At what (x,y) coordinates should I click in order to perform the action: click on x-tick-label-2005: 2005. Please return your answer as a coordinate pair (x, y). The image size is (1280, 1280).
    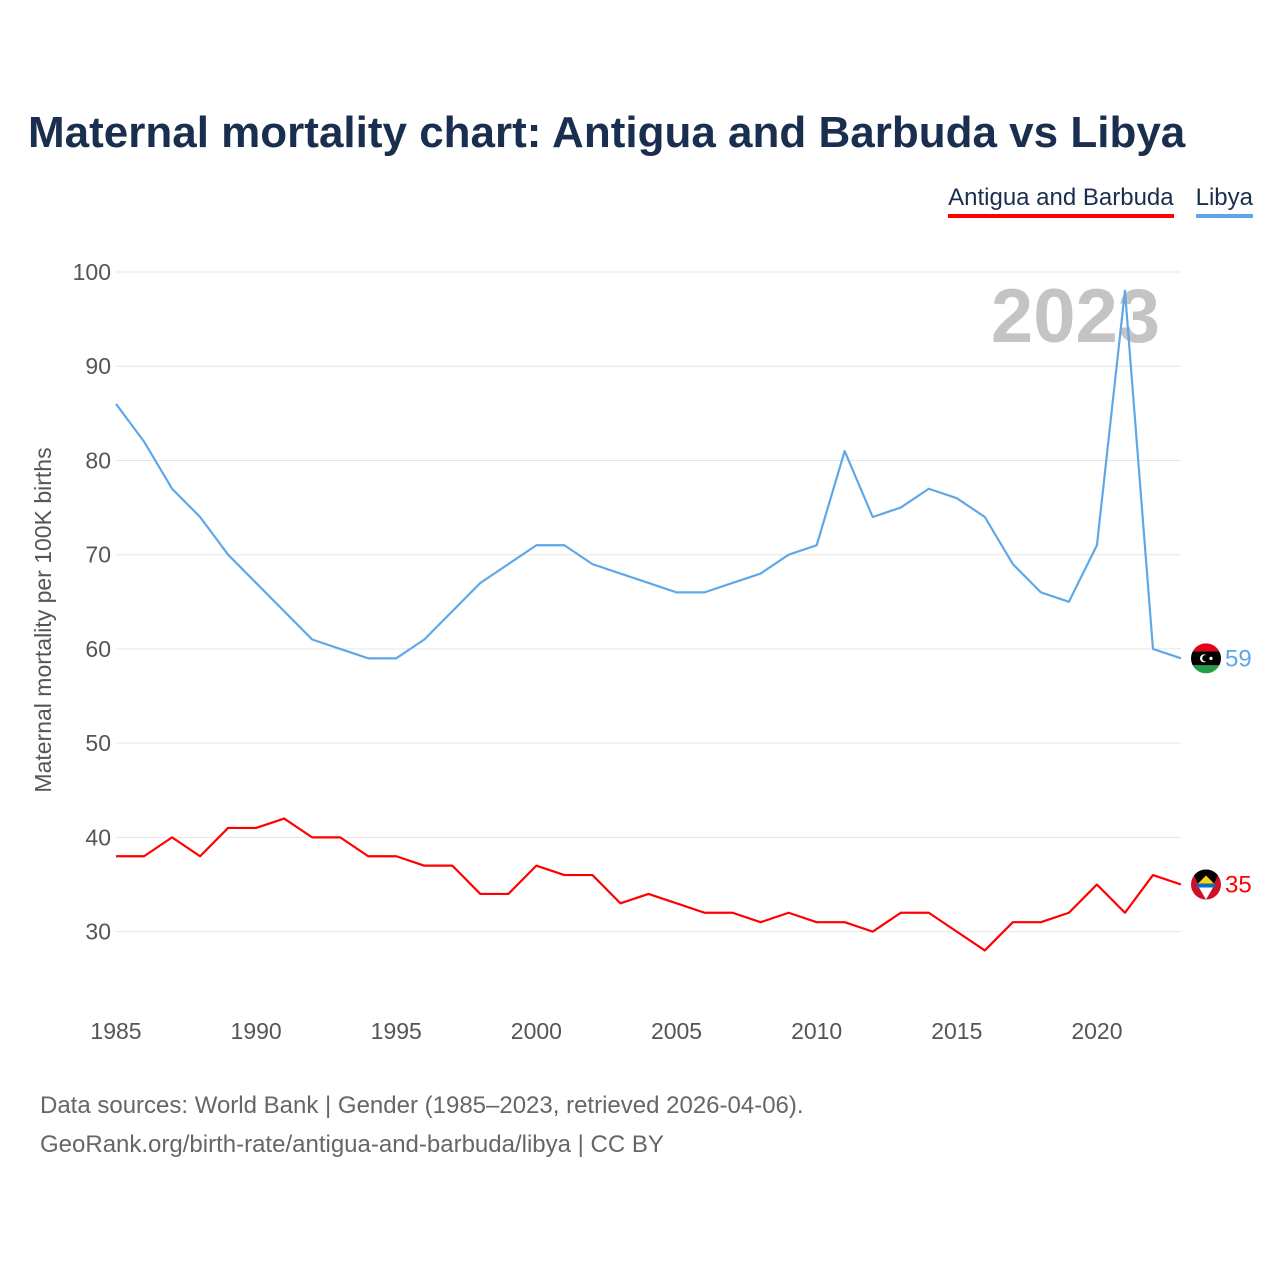
    Looking at the image, I should click on (676, 1031).